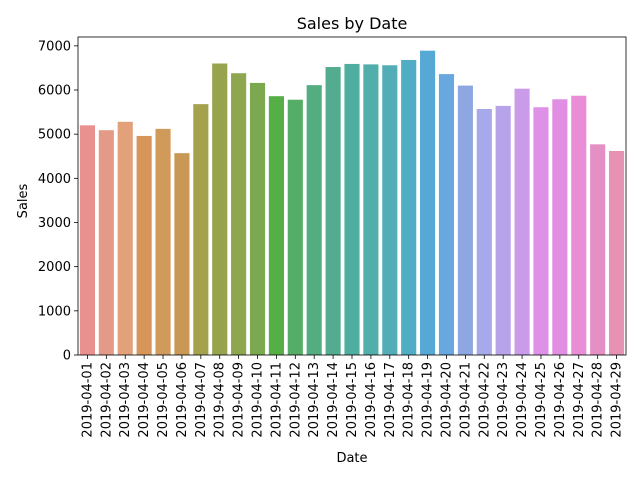  Describe the element at coordinates (258, 400) in the screenshot. I see `x-tick-label: 2019-04-10` at that location.